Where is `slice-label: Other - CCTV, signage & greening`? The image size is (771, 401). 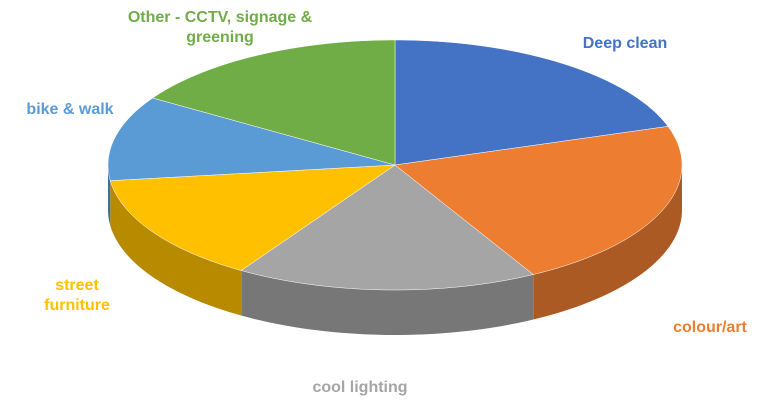 slice-label: Other - CCTV, signage & greening is located at coordinates (220, 27).